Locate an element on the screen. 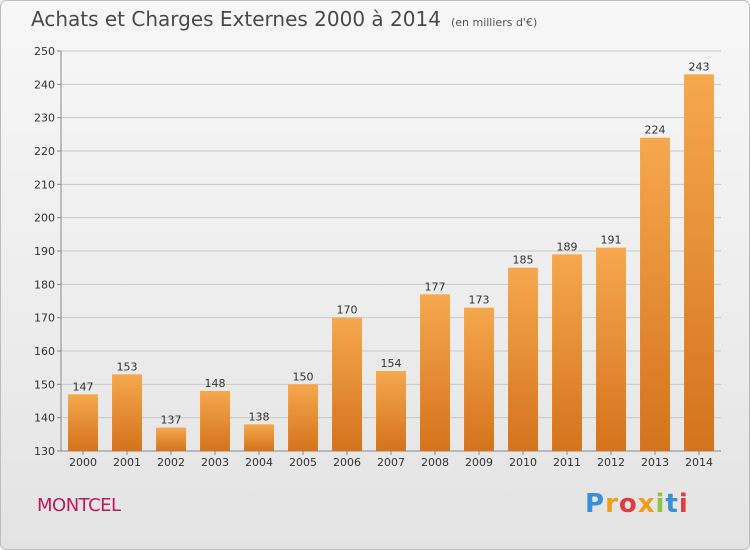 The image size is (750, 550). x-tick-label: 2007 is located at coordinates (391, 462).